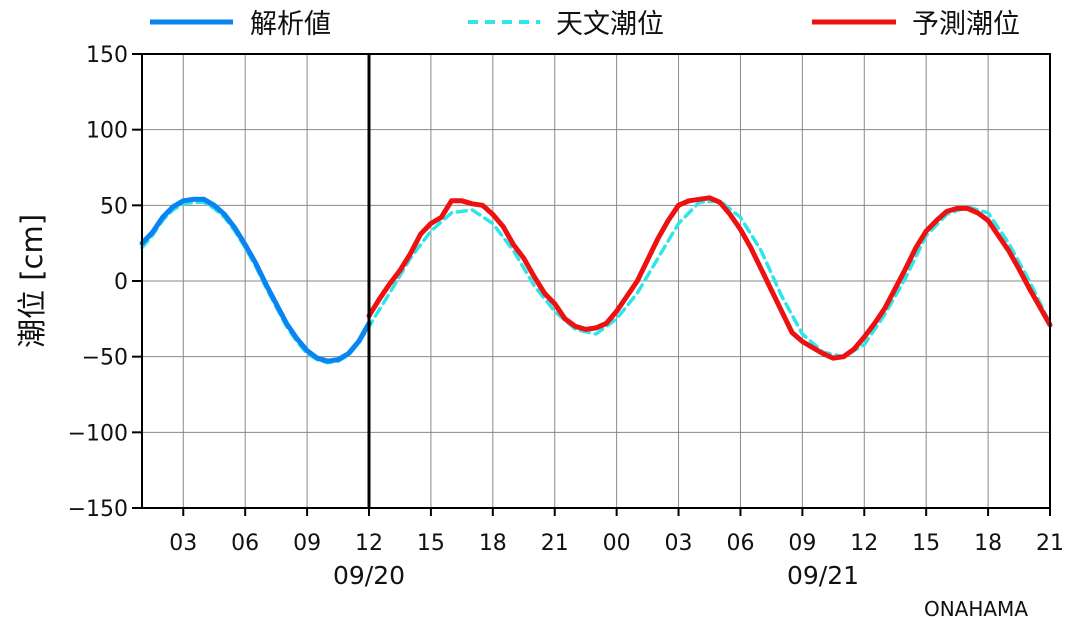 The height and width of the screenshot is (620, 1067). Describe the element at coordinates (966, 24) in the screenshot. I see `legend-label-forecast: 予測潮位` at that location.